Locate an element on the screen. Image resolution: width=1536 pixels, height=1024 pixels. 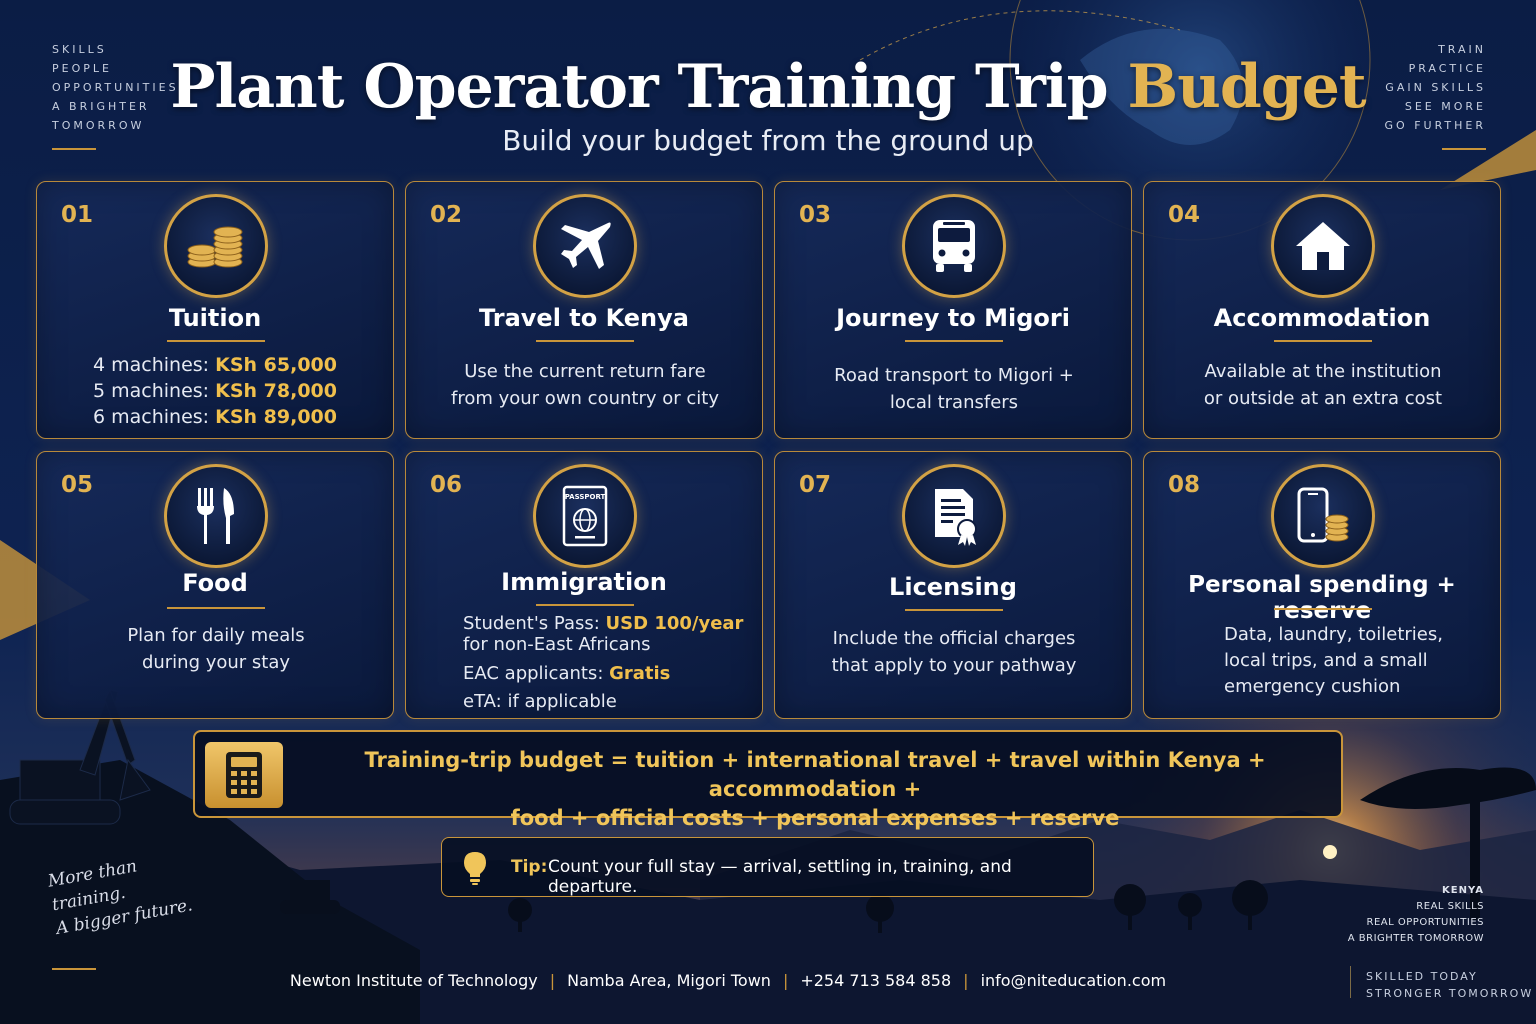
passport-icon: PASSPORT is located at coordinates (585, 516).